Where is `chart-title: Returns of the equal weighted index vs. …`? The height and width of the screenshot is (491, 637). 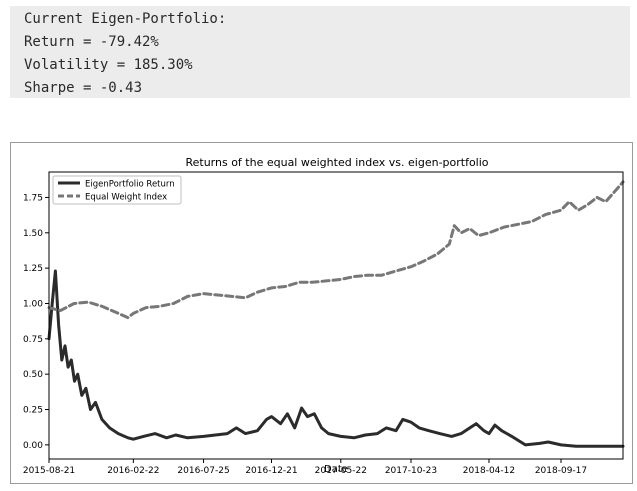 chart-title: Returns of the equal weighted index vs. … is located at coordinates (336, 162).